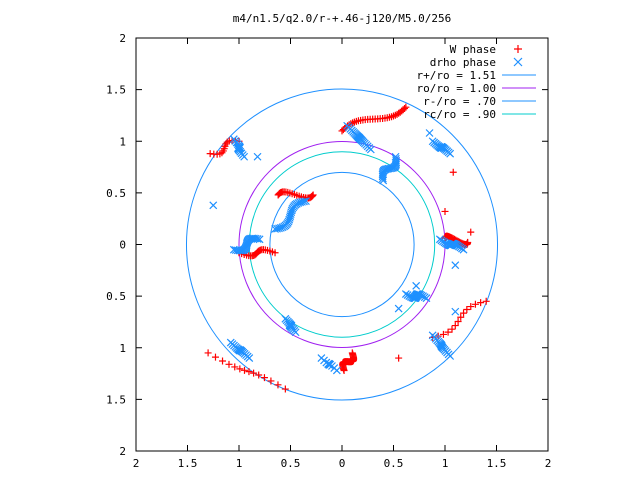 The image size is (640, 480). Describe the element at coordinates (473, 49) in the screenshot. I see `legend-label: W phase` at that location.